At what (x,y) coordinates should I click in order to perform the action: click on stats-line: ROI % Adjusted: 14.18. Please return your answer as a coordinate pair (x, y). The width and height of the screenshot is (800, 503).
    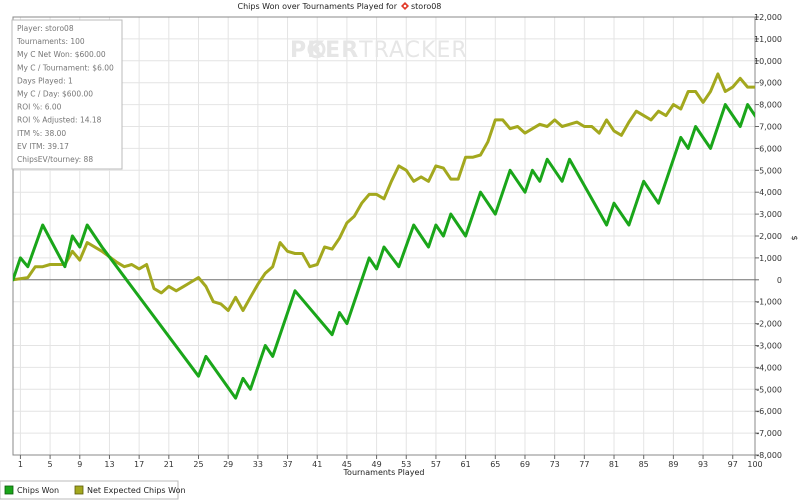
    Looking at the image, I should click on (59, 120).